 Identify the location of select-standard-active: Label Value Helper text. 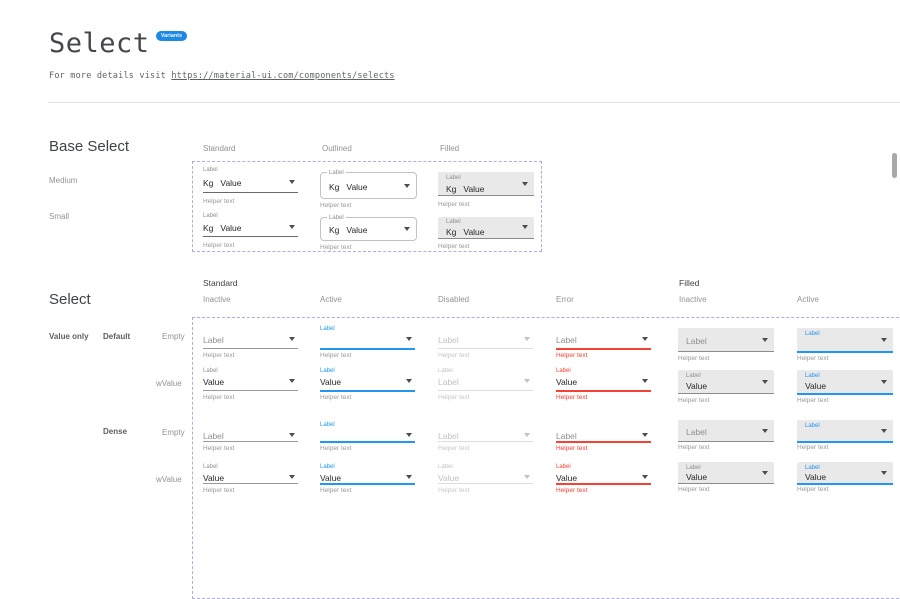
(367, 483).